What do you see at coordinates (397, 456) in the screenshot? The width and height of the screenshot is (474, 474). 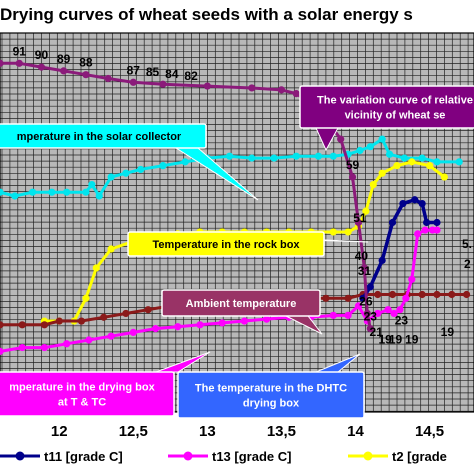 I see `legend-item: t2 [grade` at bounding box center [397, 456].